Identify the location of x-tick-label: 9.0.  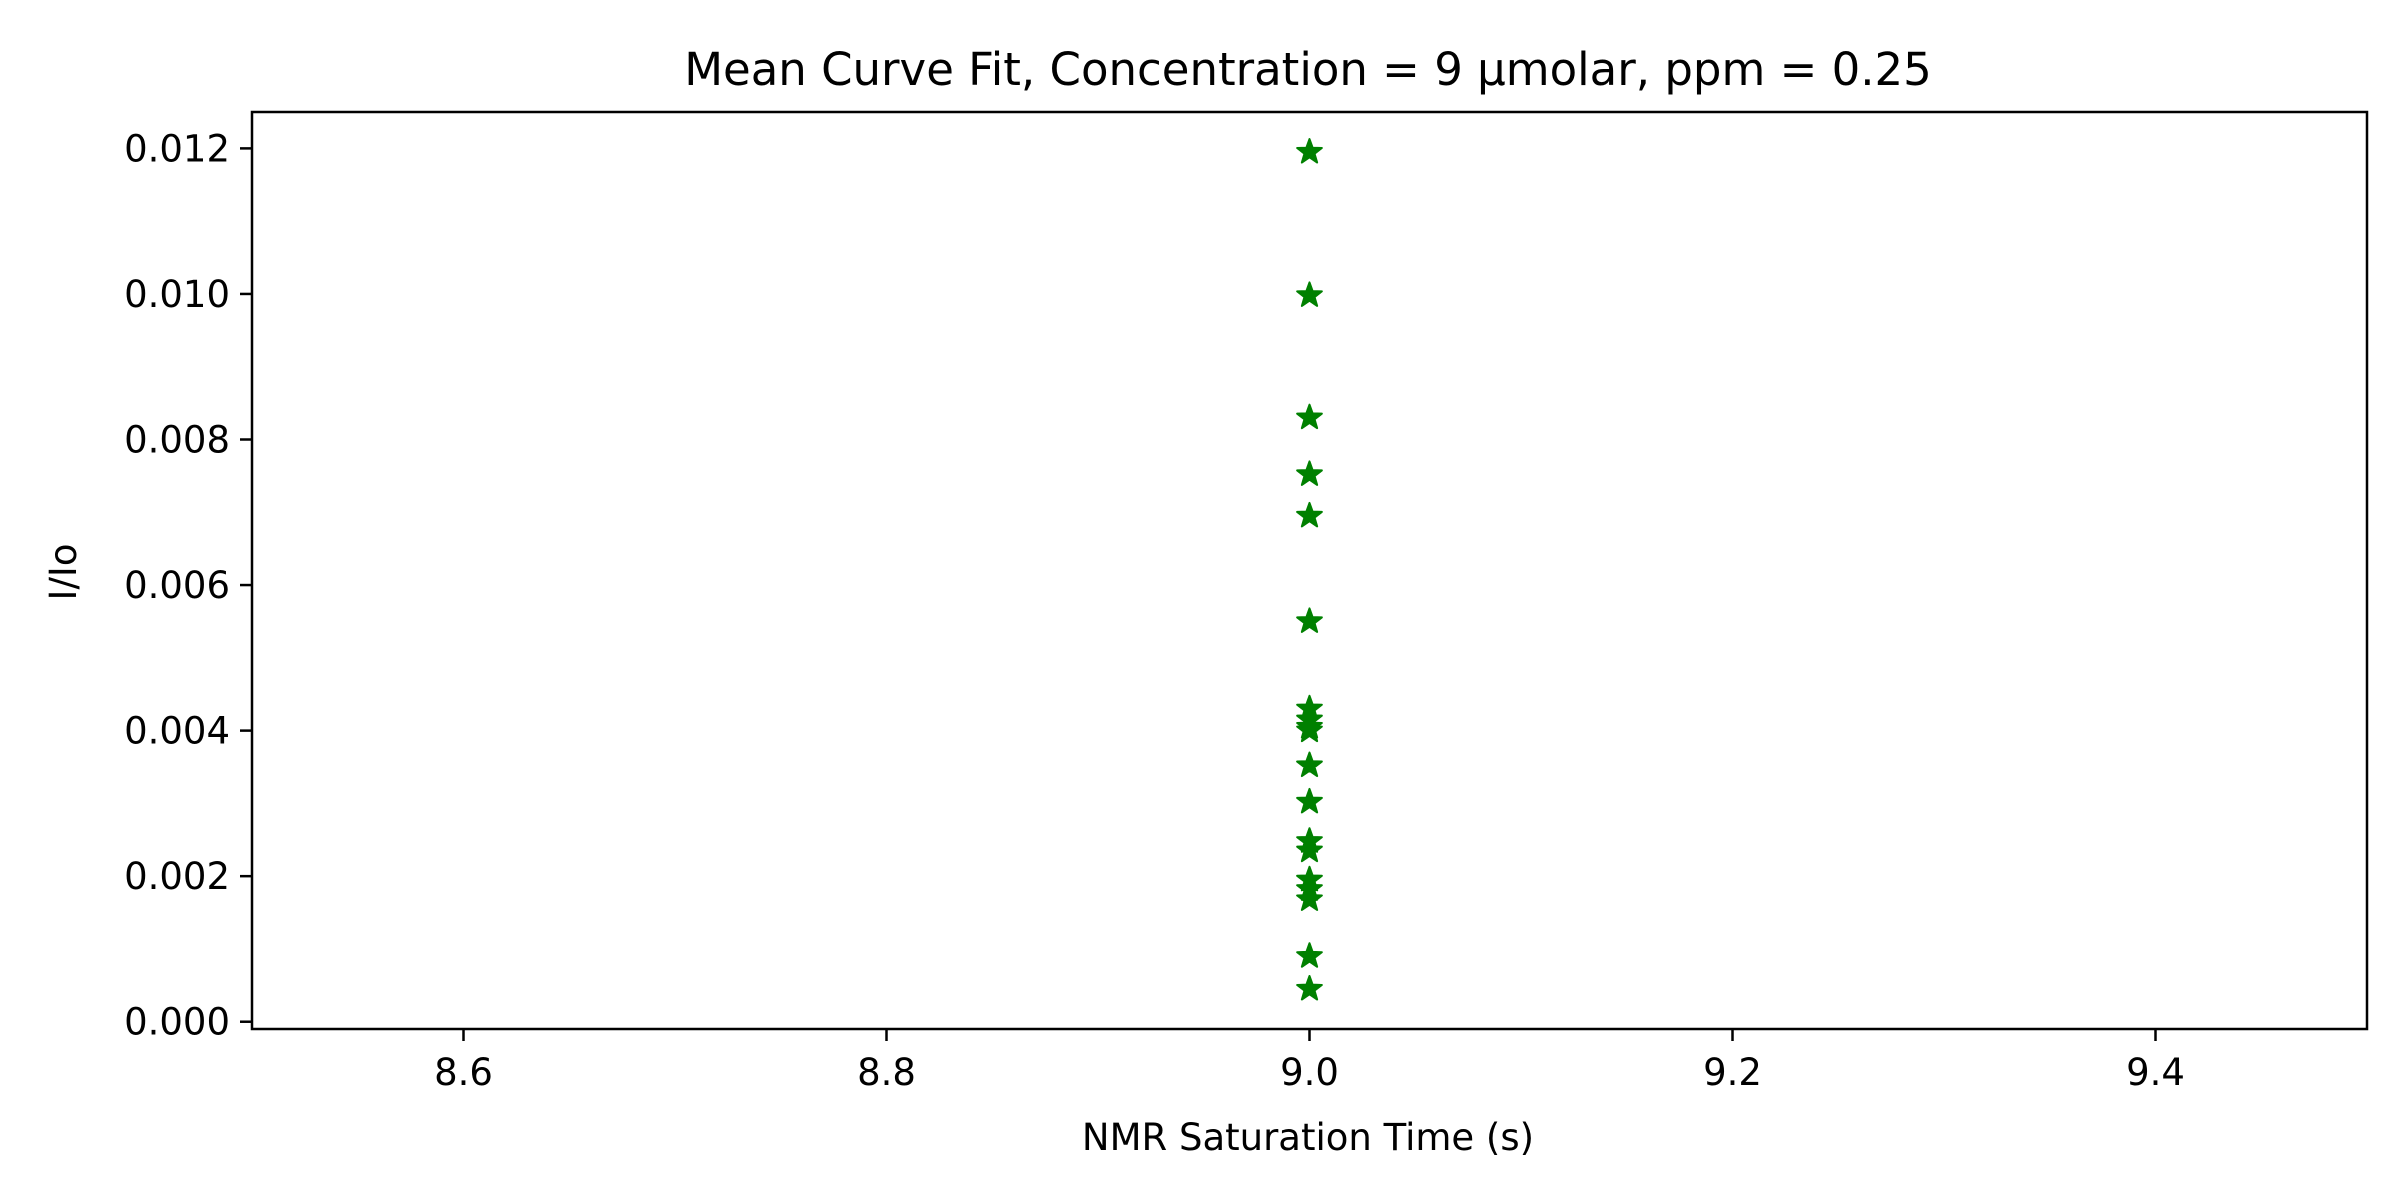
(1309, 1072).